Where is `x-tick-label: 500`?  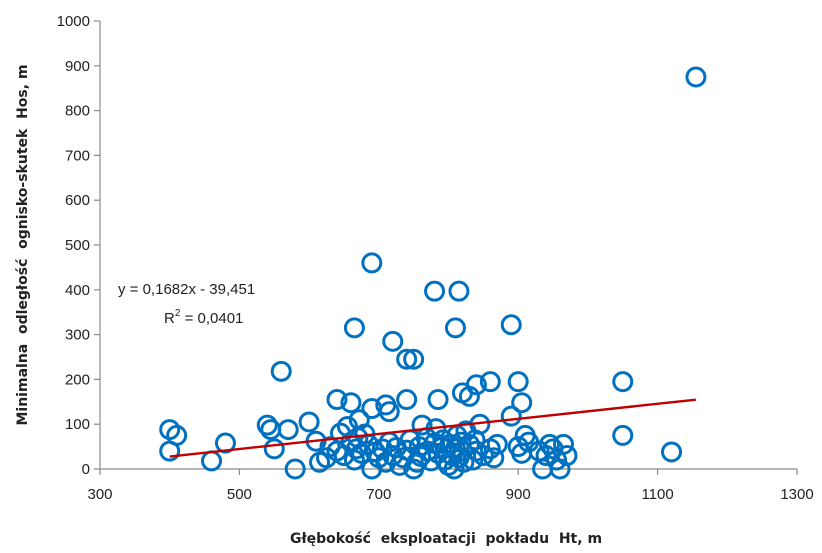
x-tick-label: 500 is located at coordinates (239, 494).